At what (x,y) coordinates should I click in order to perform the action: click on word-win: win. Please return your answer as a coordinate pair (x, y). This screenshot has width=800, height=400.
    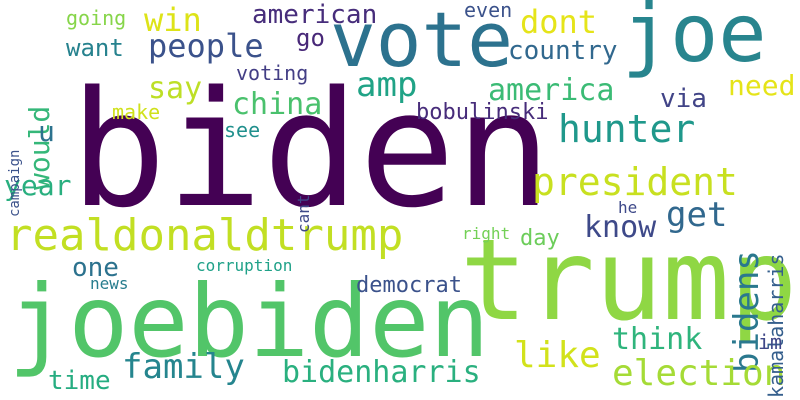
    Looking at the image, I should click on (173, 20).